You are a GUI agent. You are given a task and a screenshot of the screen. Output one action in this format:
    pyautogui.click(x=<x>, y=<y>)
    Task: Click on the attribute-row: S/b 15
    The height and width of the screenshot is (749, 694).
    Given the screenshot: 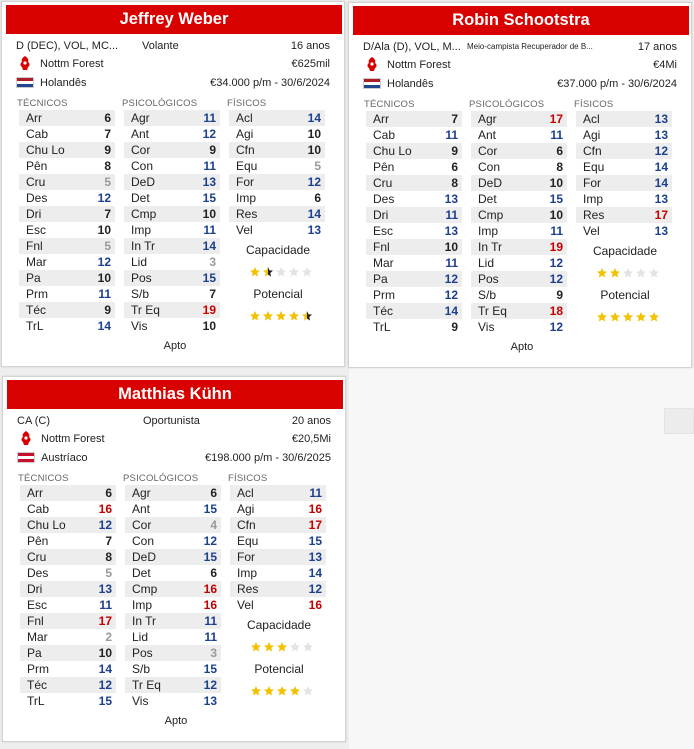 What is the action you would take?
    pyautogui.click(x=173, y=669)
    